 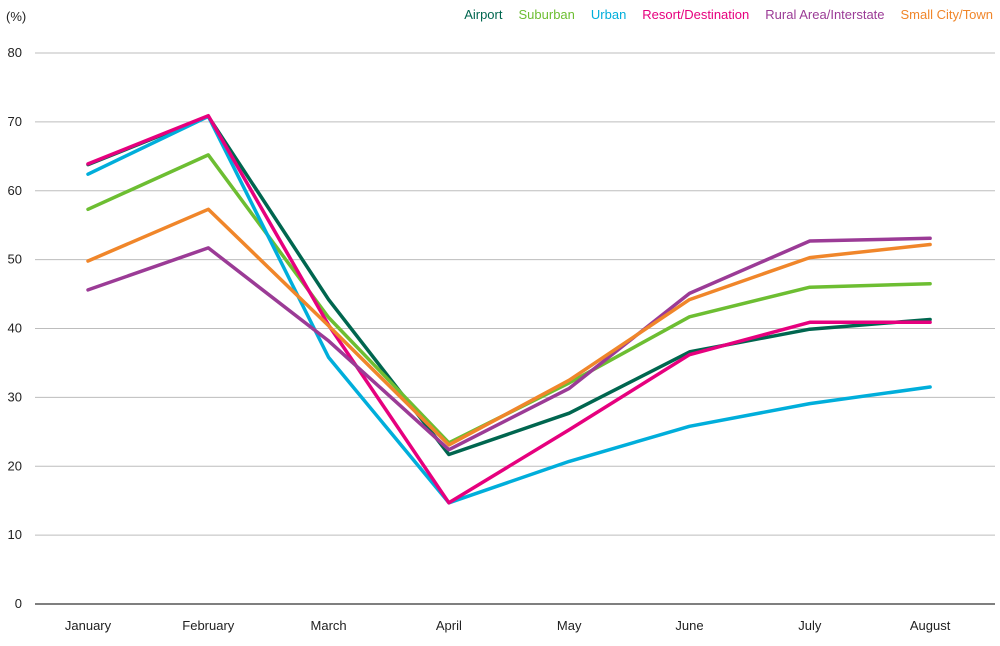 What do you see at coordinates (569, 625) in the screenshot?
I see `x-tick-label: May` at bounding box center [569, 625].